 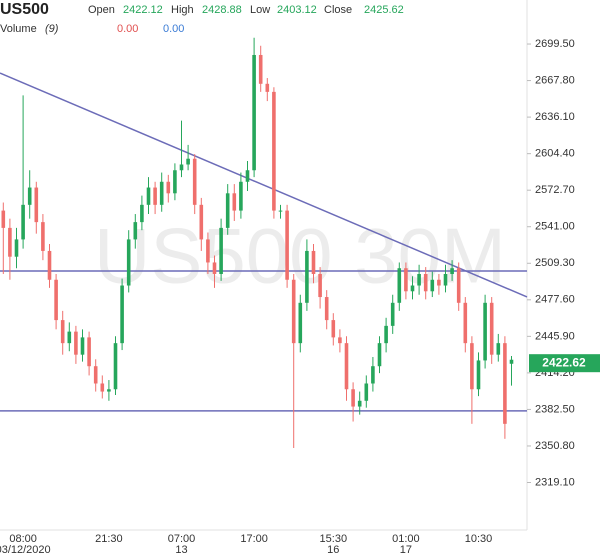 I want to click on x-tick-label: 10:30, so click(x=479, y=539).